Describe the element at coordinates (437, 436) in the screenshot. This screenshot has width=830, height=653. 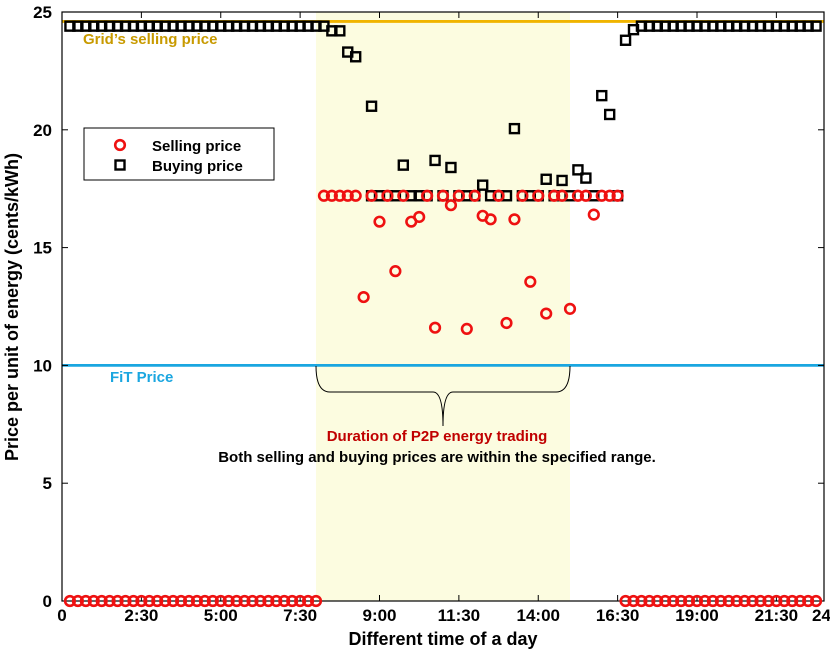
I see `duration-label: Duration of P2P energy trading` at that location.